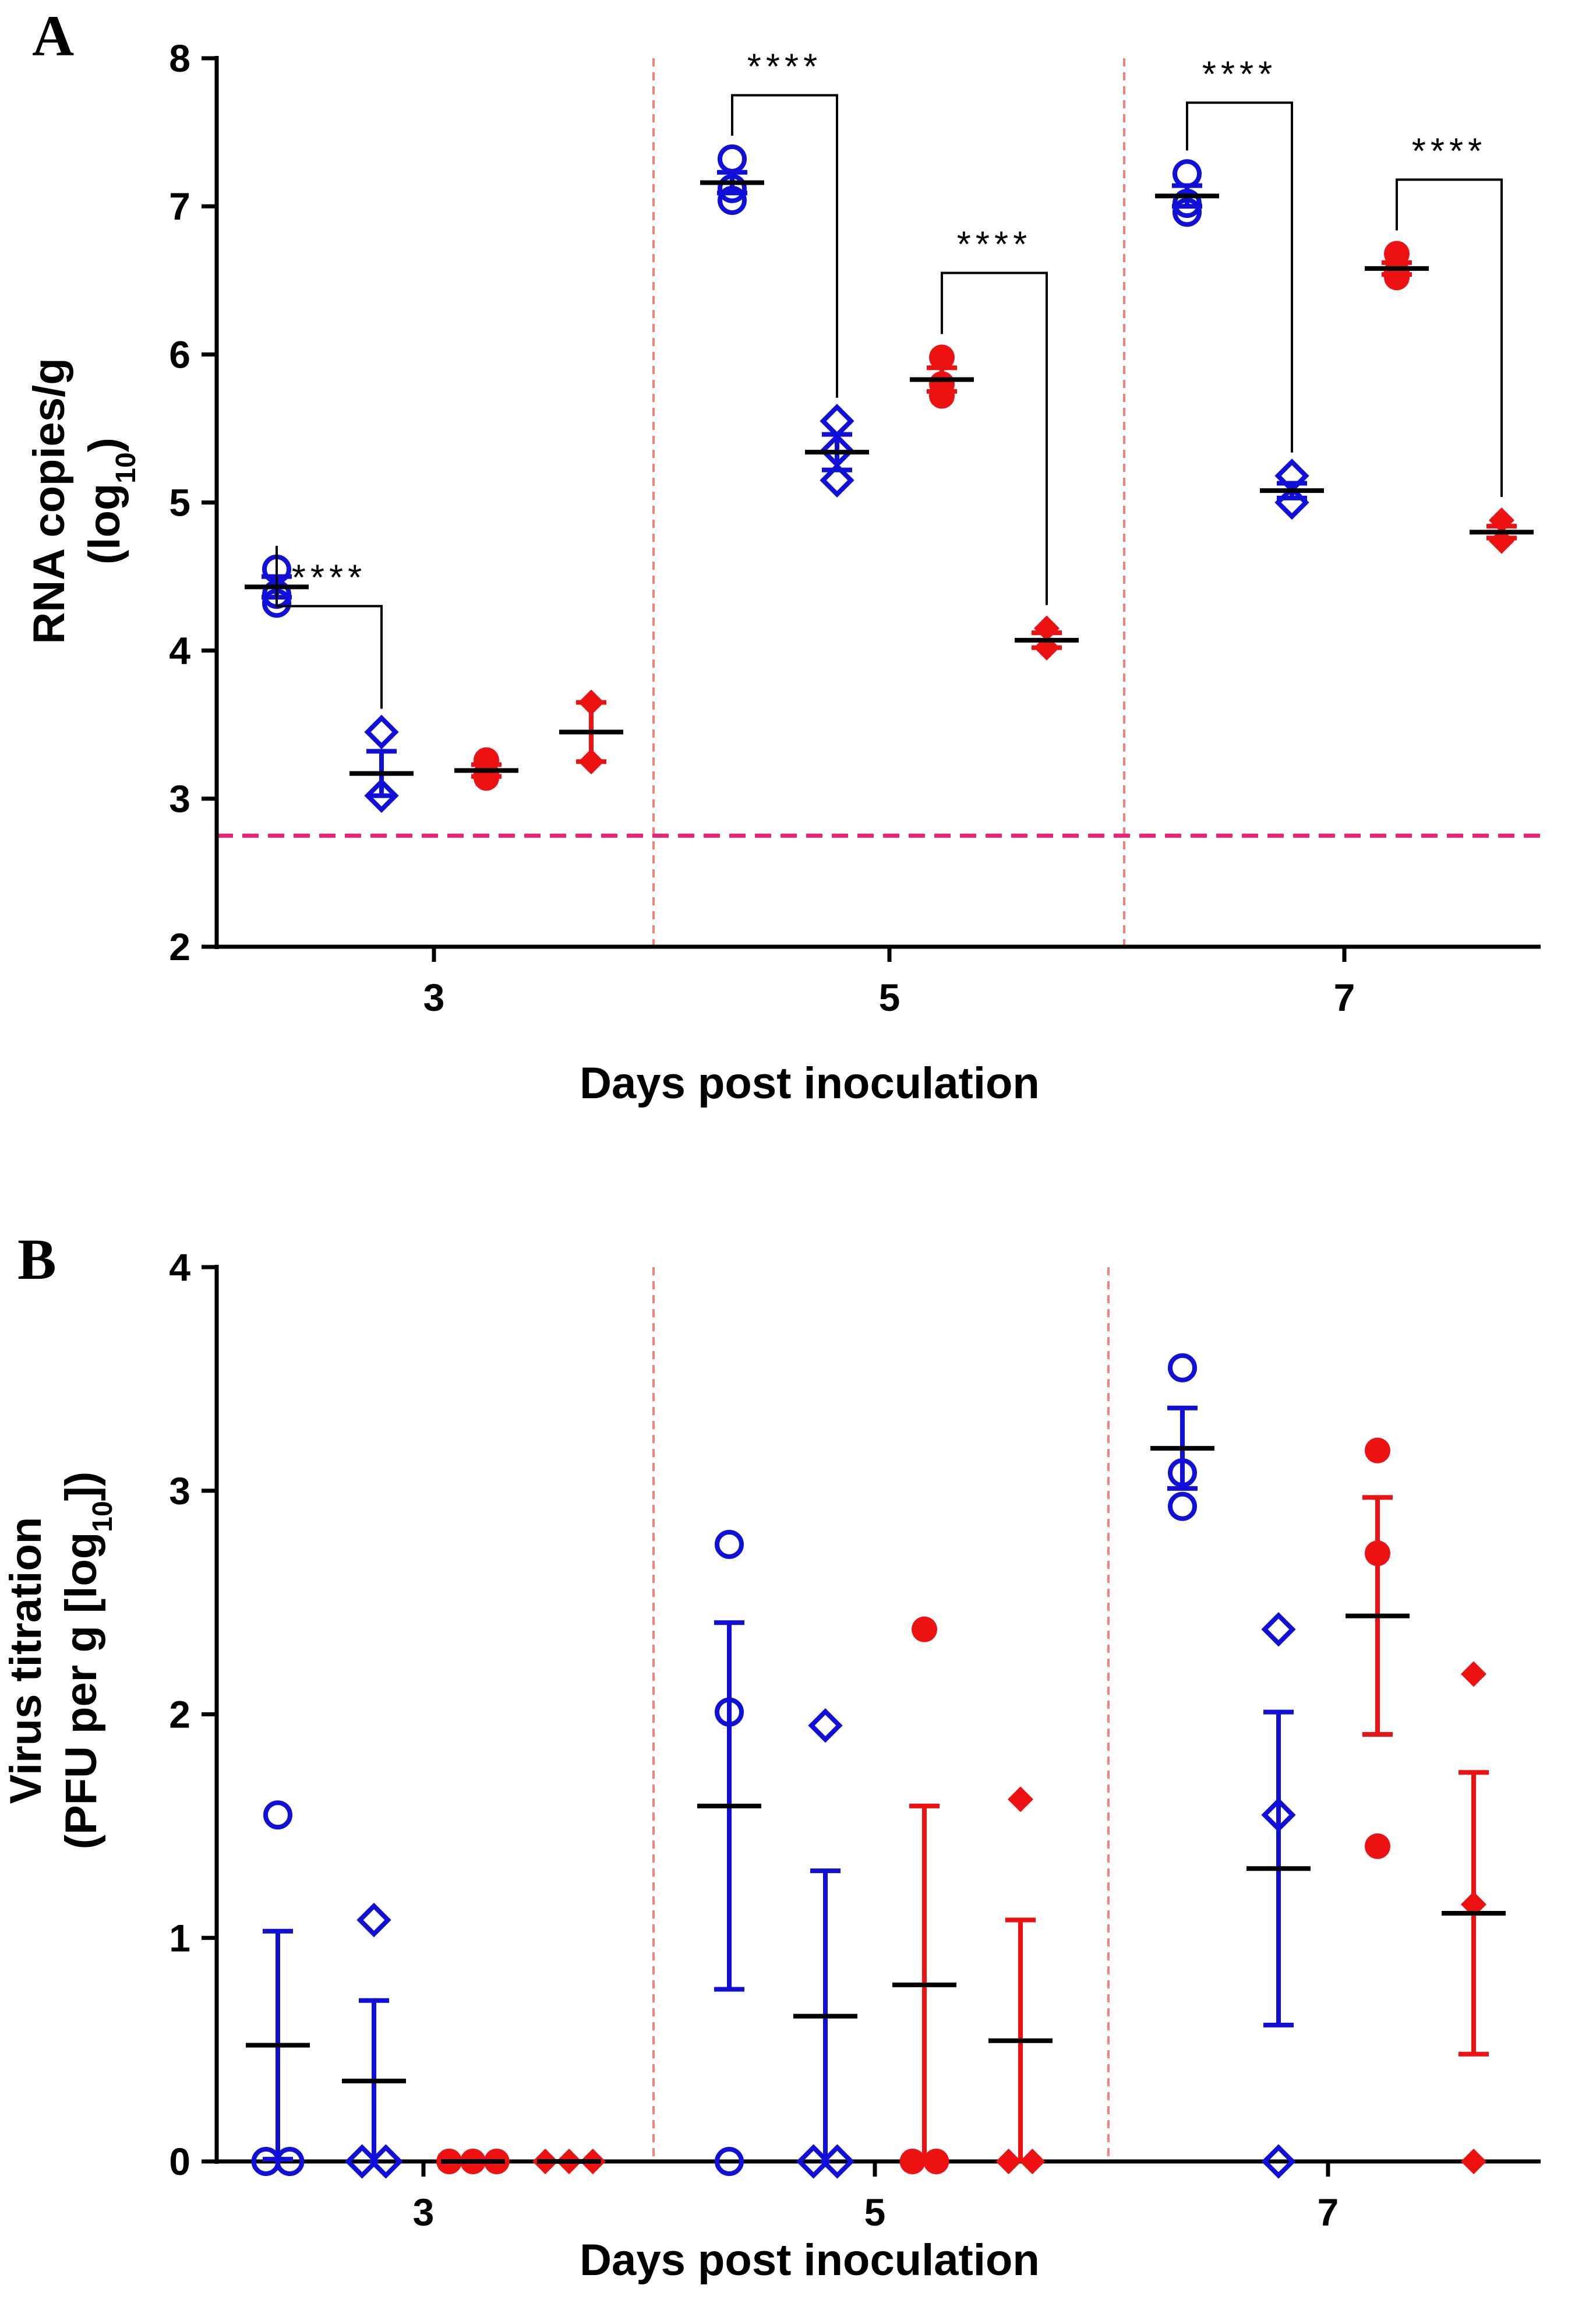  Describe the element at coordinates (179, 354) in the screenshot. I see `panel-a-y-tick-label-6: 6` at that location.